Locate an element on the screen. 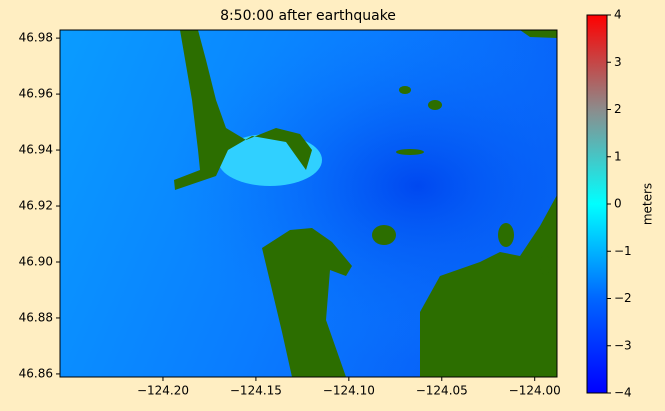  colorbar-tick-label: −4 is located at coordinates (623, 393).